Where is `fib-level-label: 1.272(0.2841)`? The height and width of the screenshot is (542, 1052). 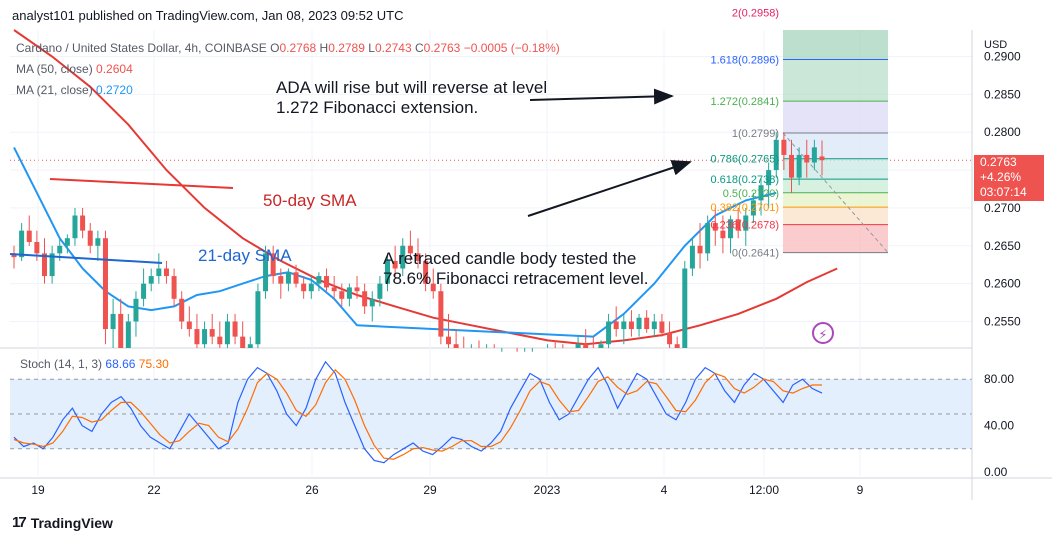 fib-level-label: 1.272(0.2841) is located at coordinates (745, 102).